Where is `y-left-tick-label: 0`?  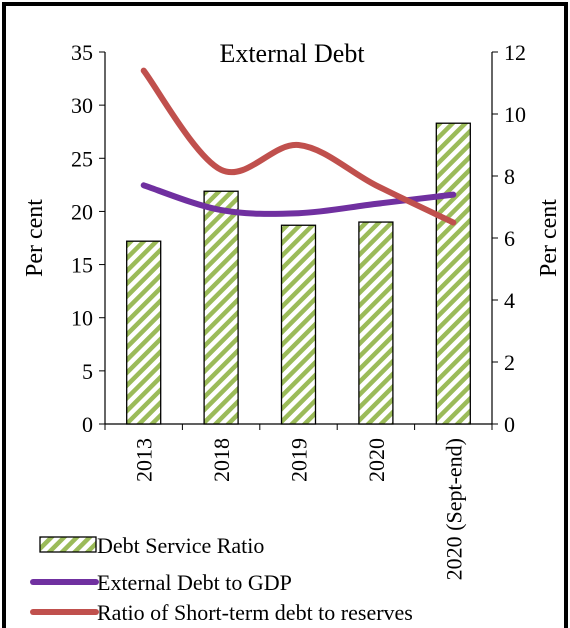
y-left-tick-label: 0 is located at coordinates (87, 424).